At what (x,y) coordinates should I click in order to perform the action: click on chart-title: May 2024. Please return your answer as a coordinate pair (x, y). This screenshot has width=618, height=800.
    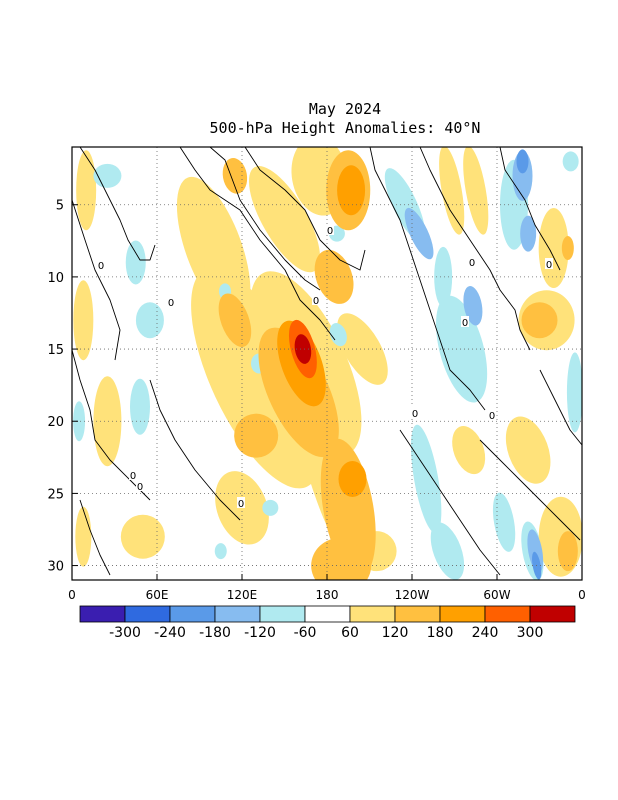
    Looking at the image, I should click on (345, 109).